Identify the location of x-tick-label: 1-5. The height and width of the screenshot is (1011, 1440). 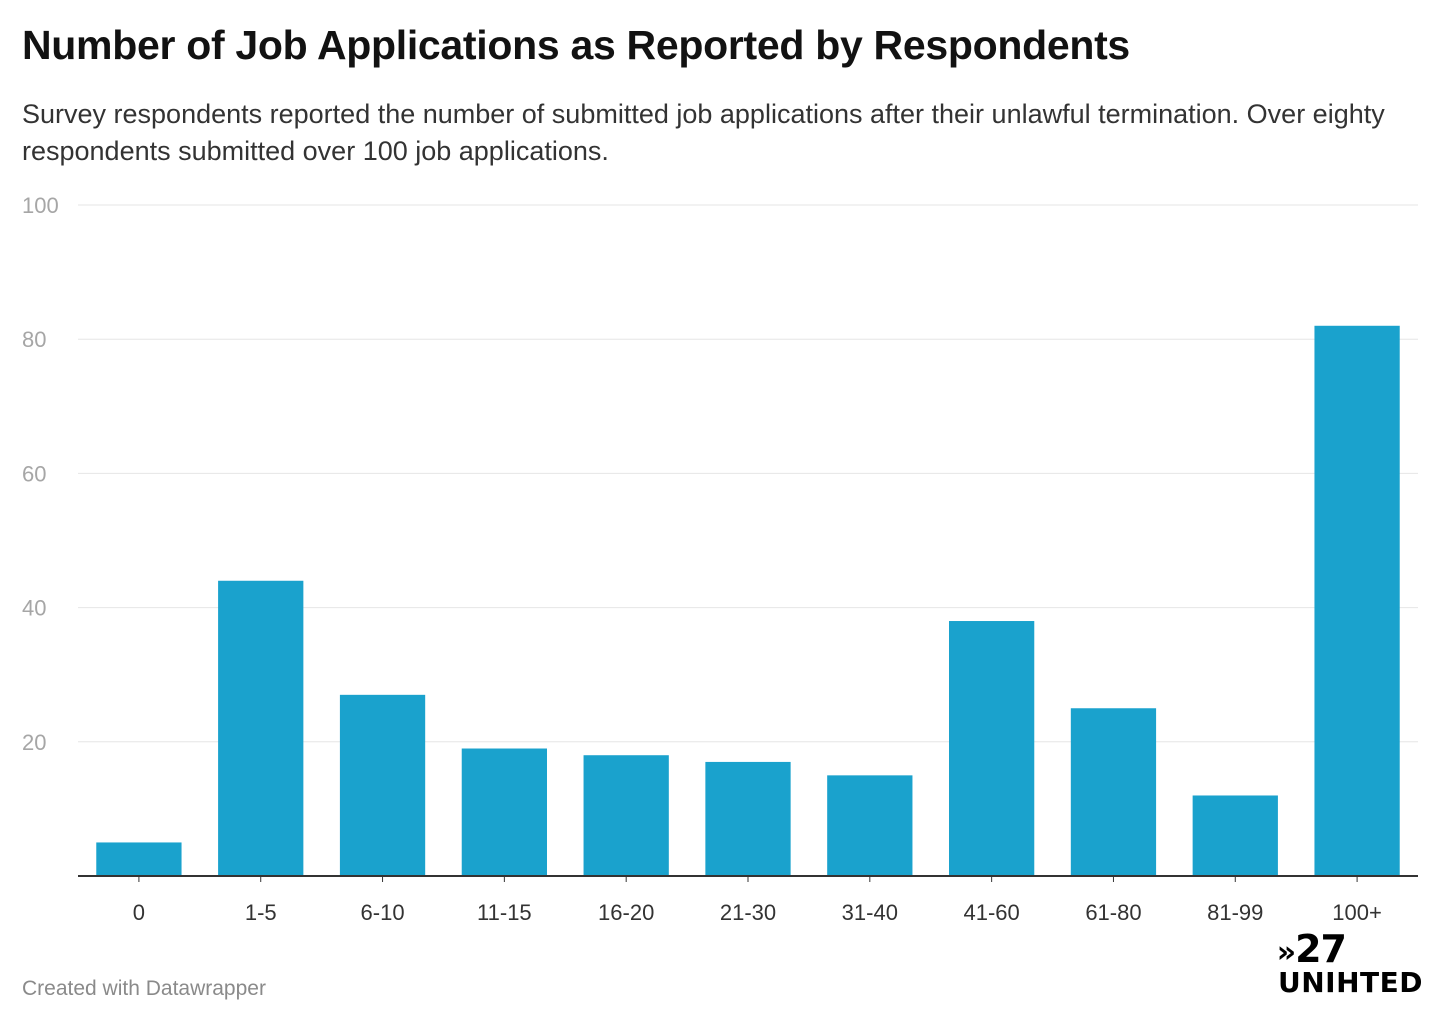
(261, 912).